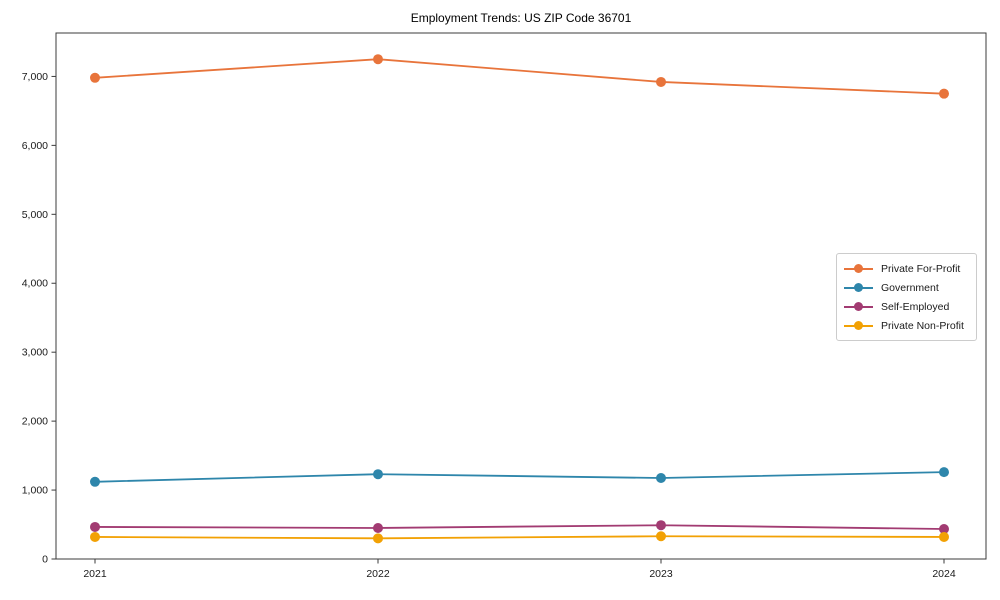  What do you see at coordinates (519, 76) in the screenshot?
I see `series-line-private-for-profit` at bounding box center [519, 76].